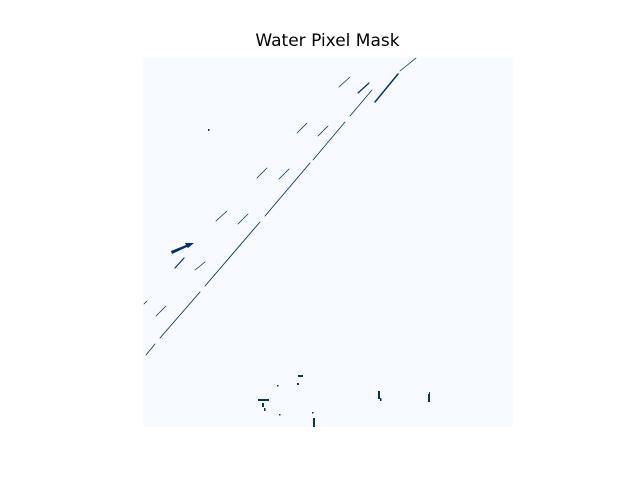 This screenshot has height=480, width=640. Describe the element at coordinates (182, 248) in the screenshot. I see `water-body-arrow` at that location.